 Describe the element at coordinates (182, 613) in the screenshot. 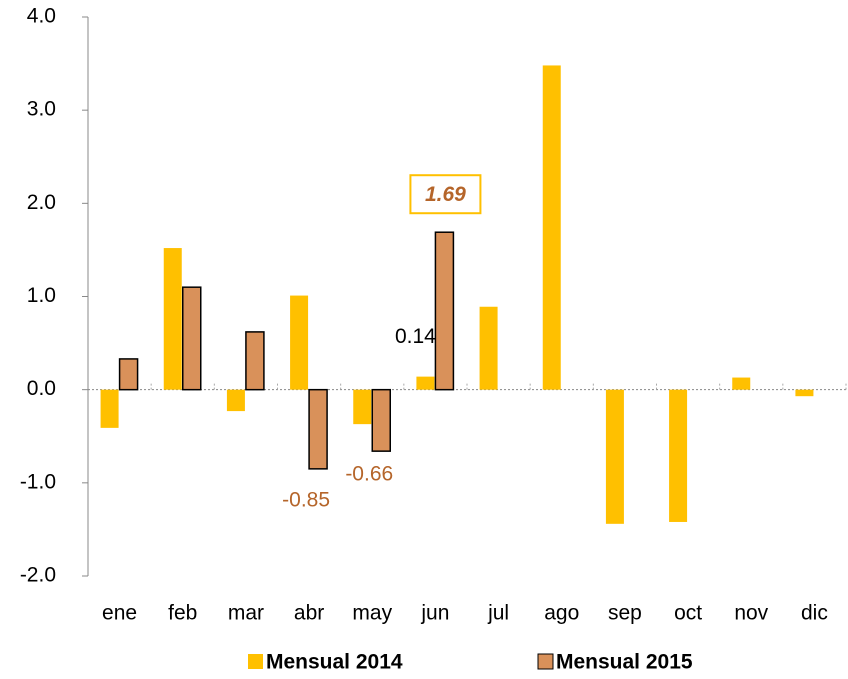

I see `x-tick-label: feb` at that location.